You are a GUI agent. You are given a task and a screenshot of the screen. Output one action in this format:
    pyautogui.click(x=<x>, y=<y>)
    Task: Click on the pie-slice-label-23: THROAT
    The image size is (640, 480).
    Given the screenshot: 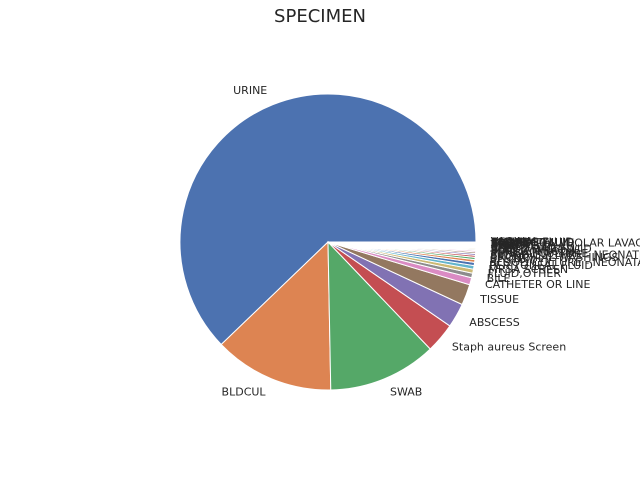 What is the action you would take?
    pyautogui.click(x=513, y=244)
    